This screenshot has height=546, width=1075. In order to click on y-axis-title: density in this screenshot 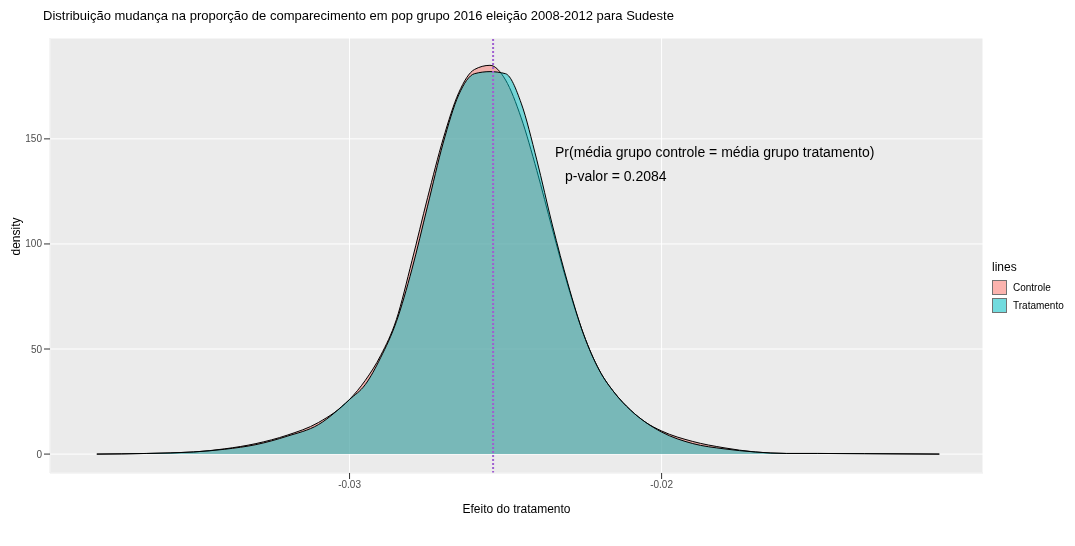, I will do `click(16, 236)`.